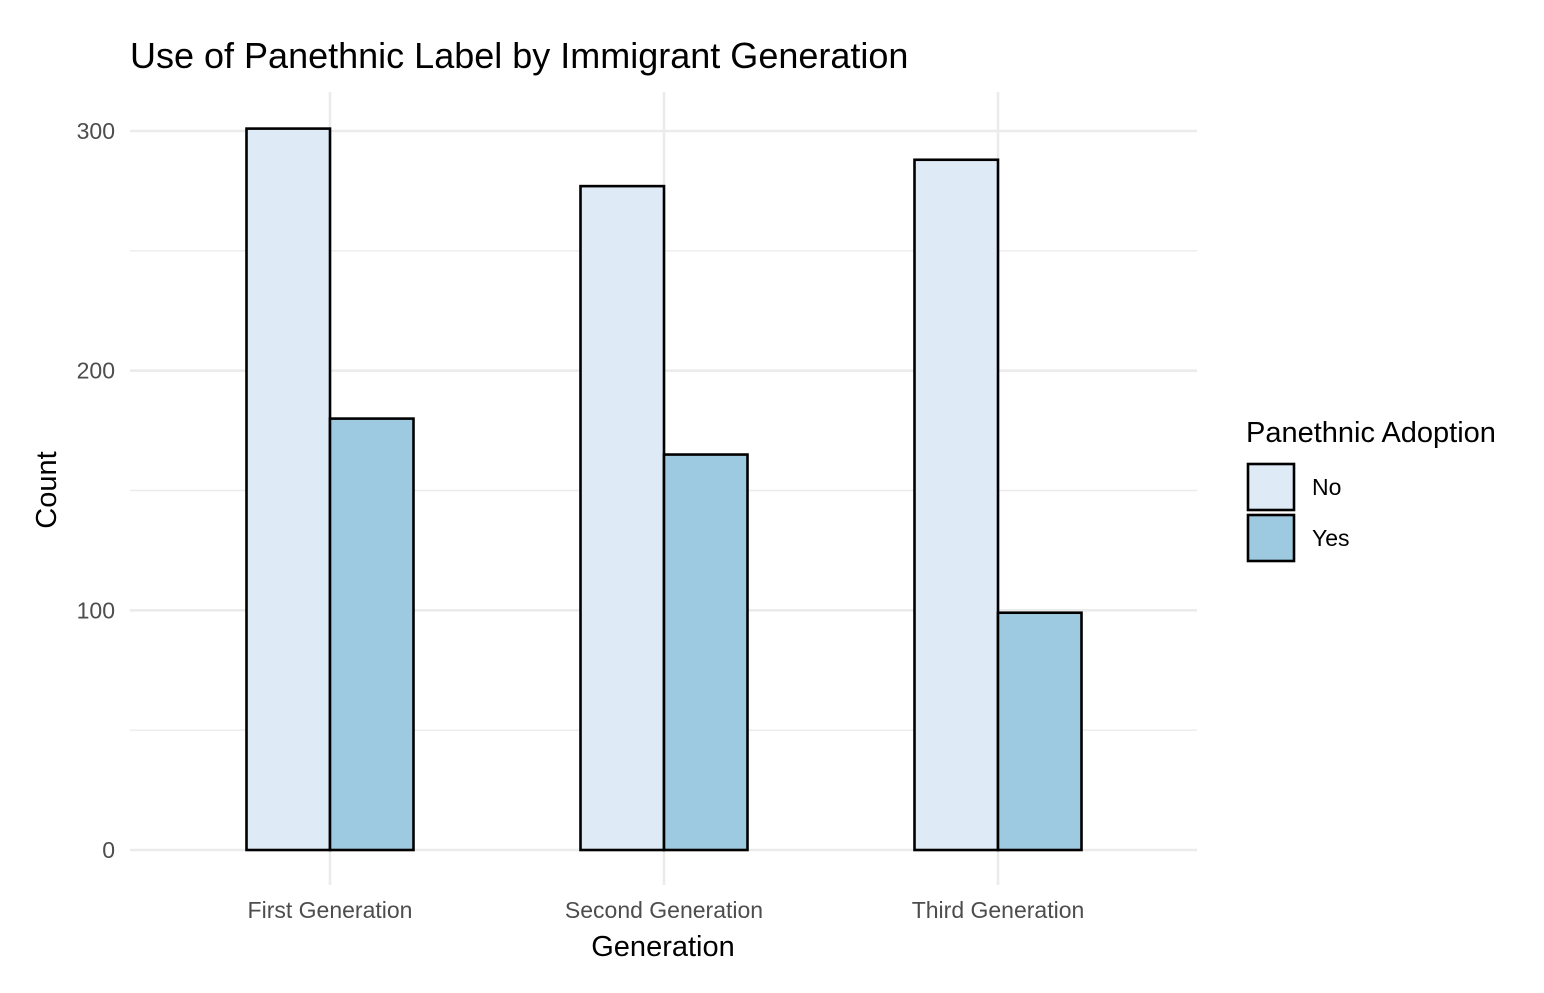 Image resolution: width=1544 pixels, height=993 pixels. Describe the element at coordinates (96, 610) in the screenshot. I see `y-tick-label: 100` at that location.